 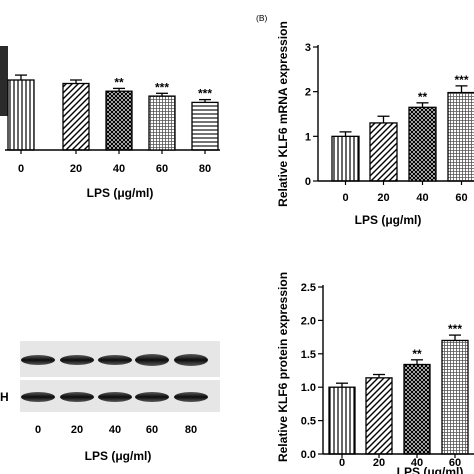 What do you see at coordinates (76, 169) in the screenshot?
I see `panel-a-x-tick-label: 20` at bounding box center [76, 169].